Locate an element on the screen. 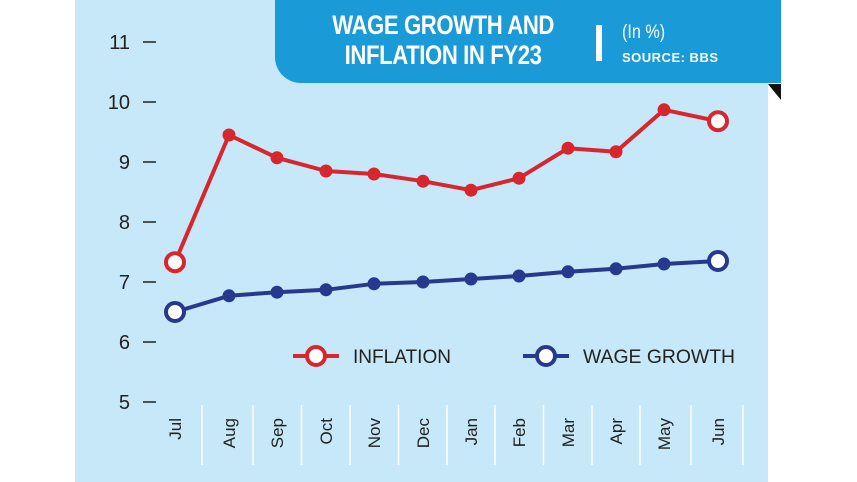 The width and height of the screenshot is (857, 482). x-tick-label: Jan is located at coordinates (471, 431).